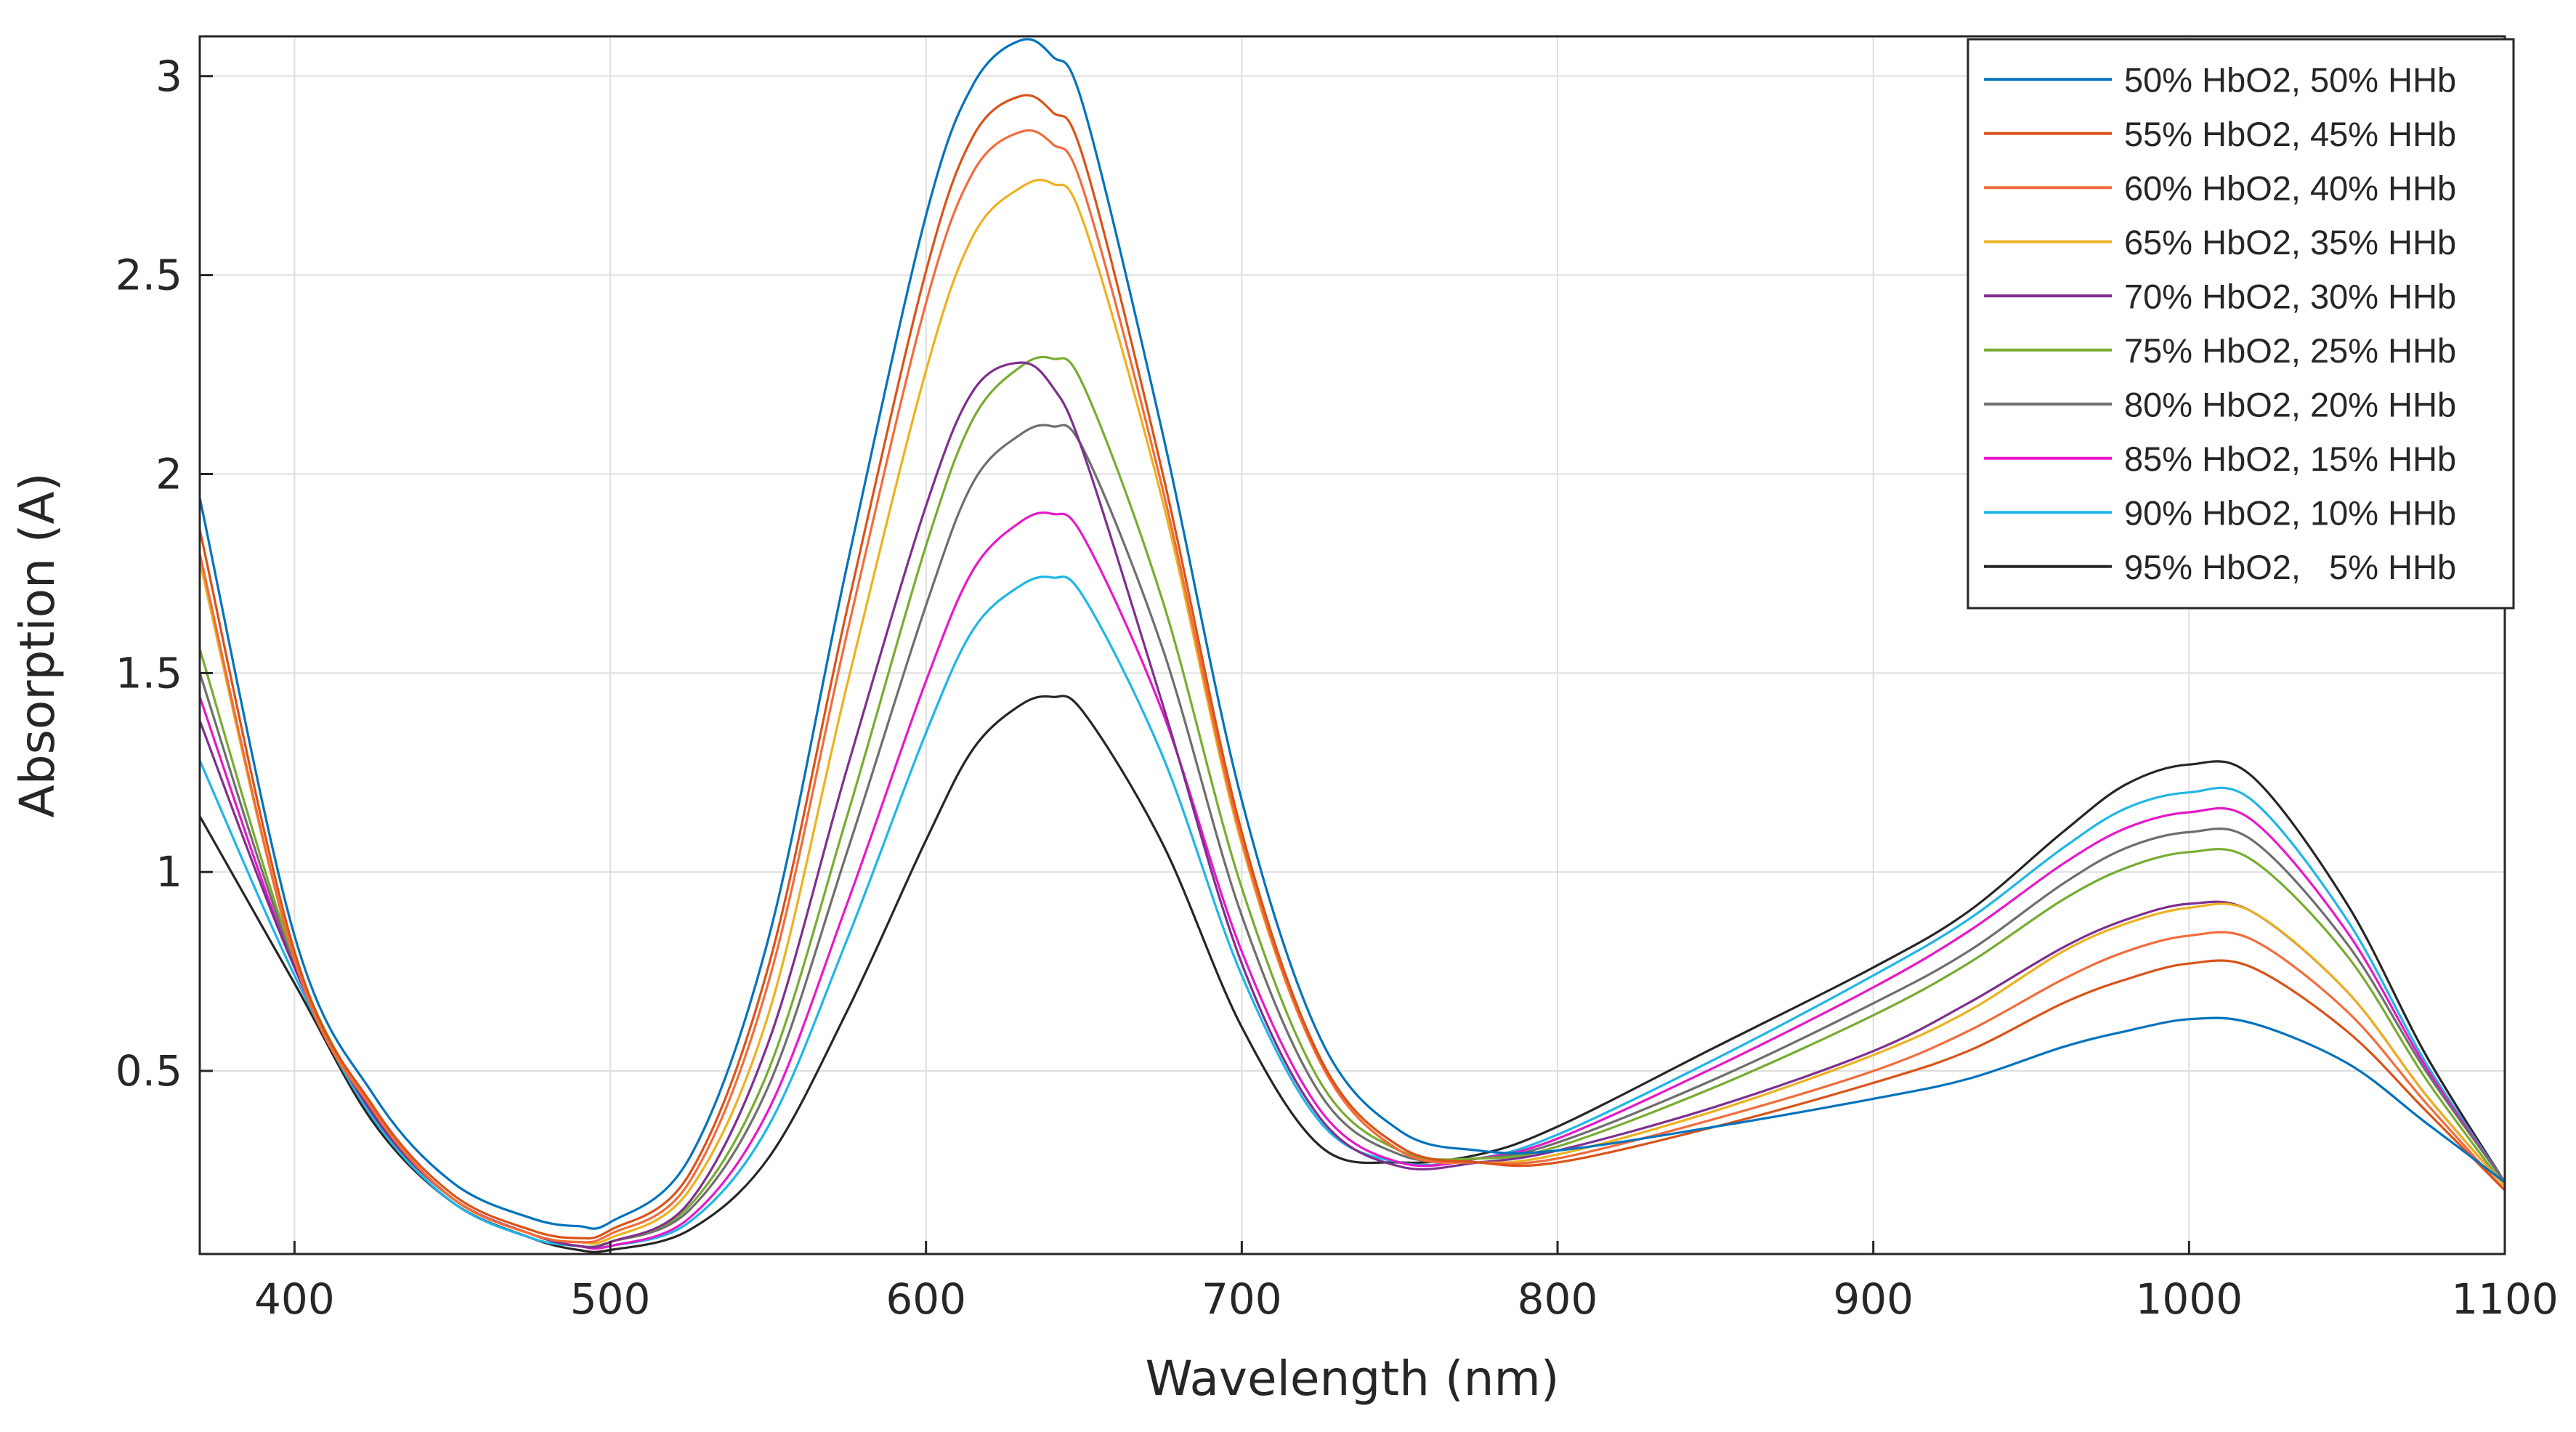  What do you see at coordinates (168, 872) in the screenshot?
I see `y-tick-label: 1` at bounding box center [168, 872].